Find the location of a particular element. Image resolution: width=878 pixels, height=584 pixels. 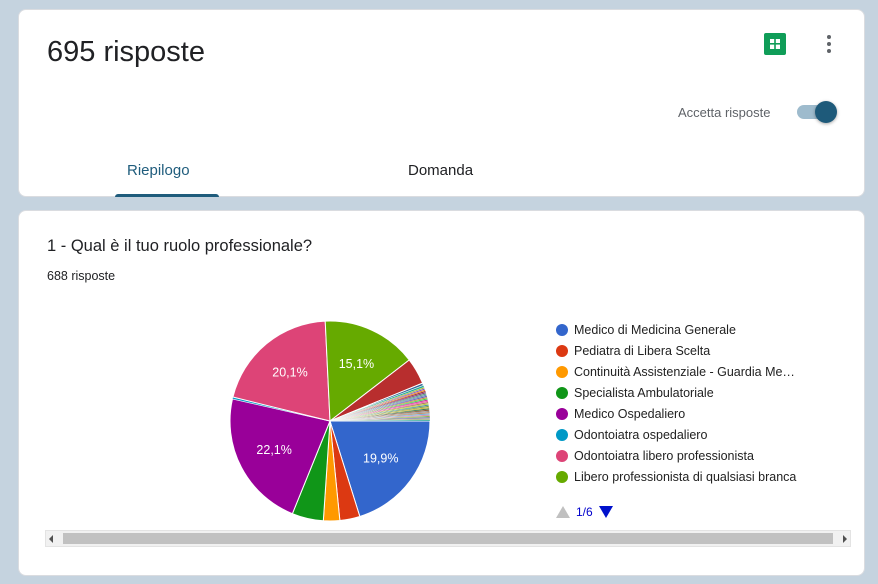

legend-pager: 1/6 is located at coordinates (584, 512).